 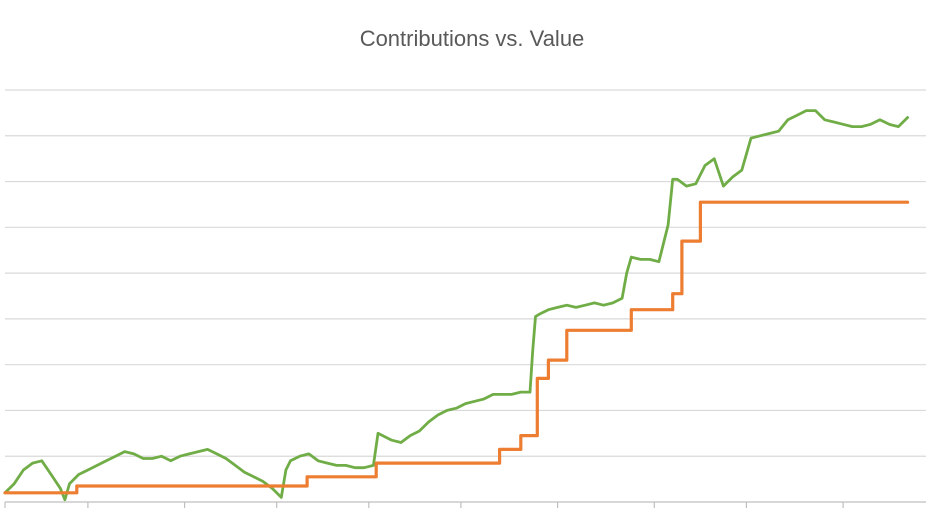 What do you see at coordinates (472, 38) in the screenshot?
I see `chart-title: Contributions vs. Value` at bounding box center [472, 38].